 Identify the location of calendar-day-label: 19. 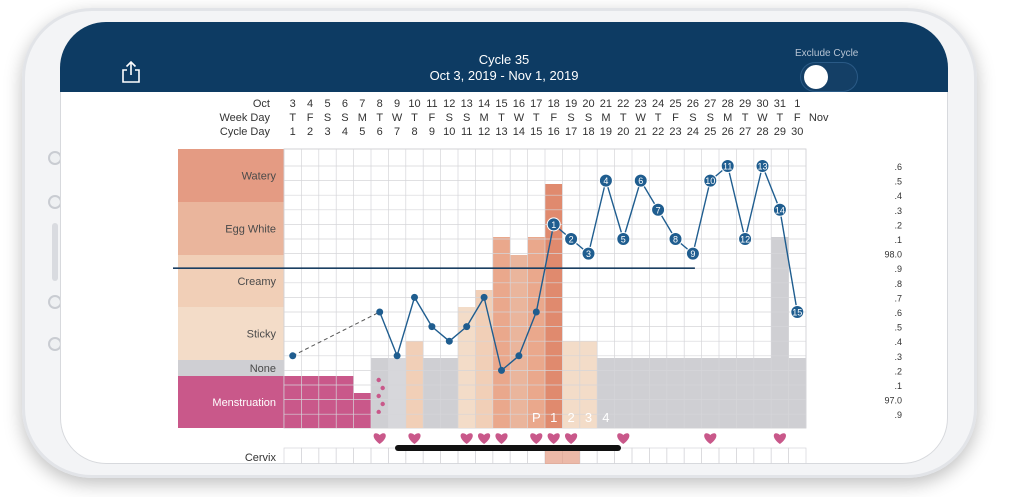
(571, 104).